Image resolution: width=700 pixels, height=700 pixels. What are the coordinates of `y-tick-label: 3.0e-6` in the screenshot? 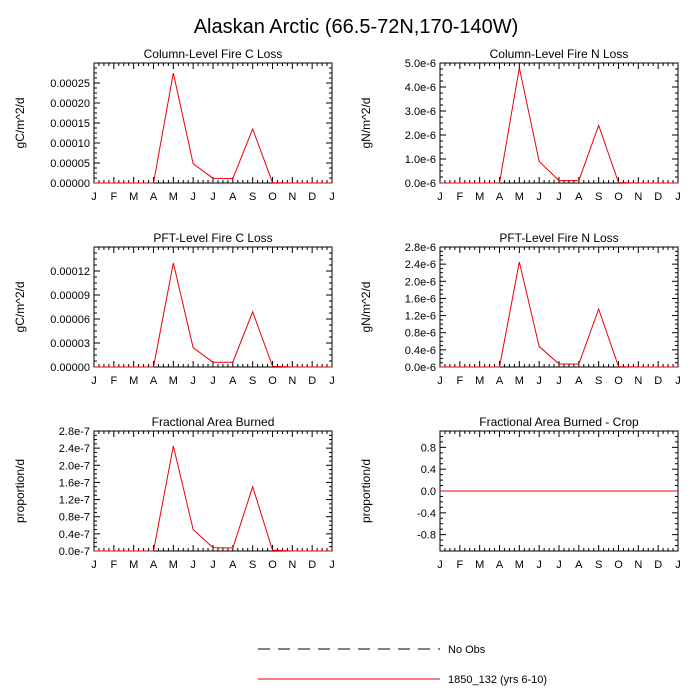 It's located at (420, 112).